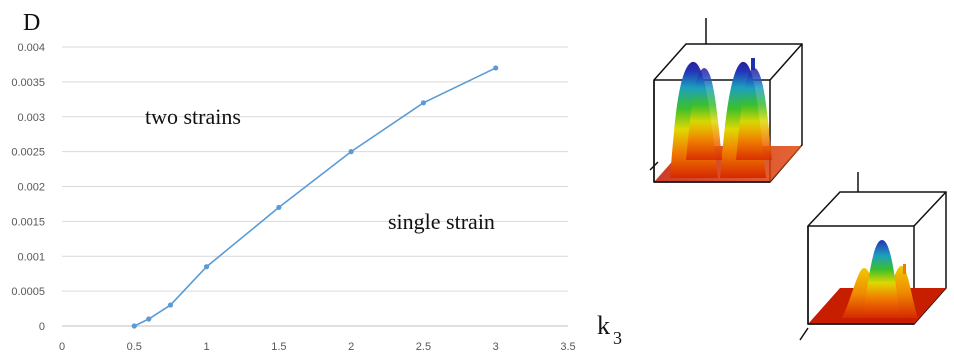 This screenshot has height=356, width=954. Describe the element at coordinates (28, 222) in the screenshot. I see `y-tick-label: 0.0015` at that location.